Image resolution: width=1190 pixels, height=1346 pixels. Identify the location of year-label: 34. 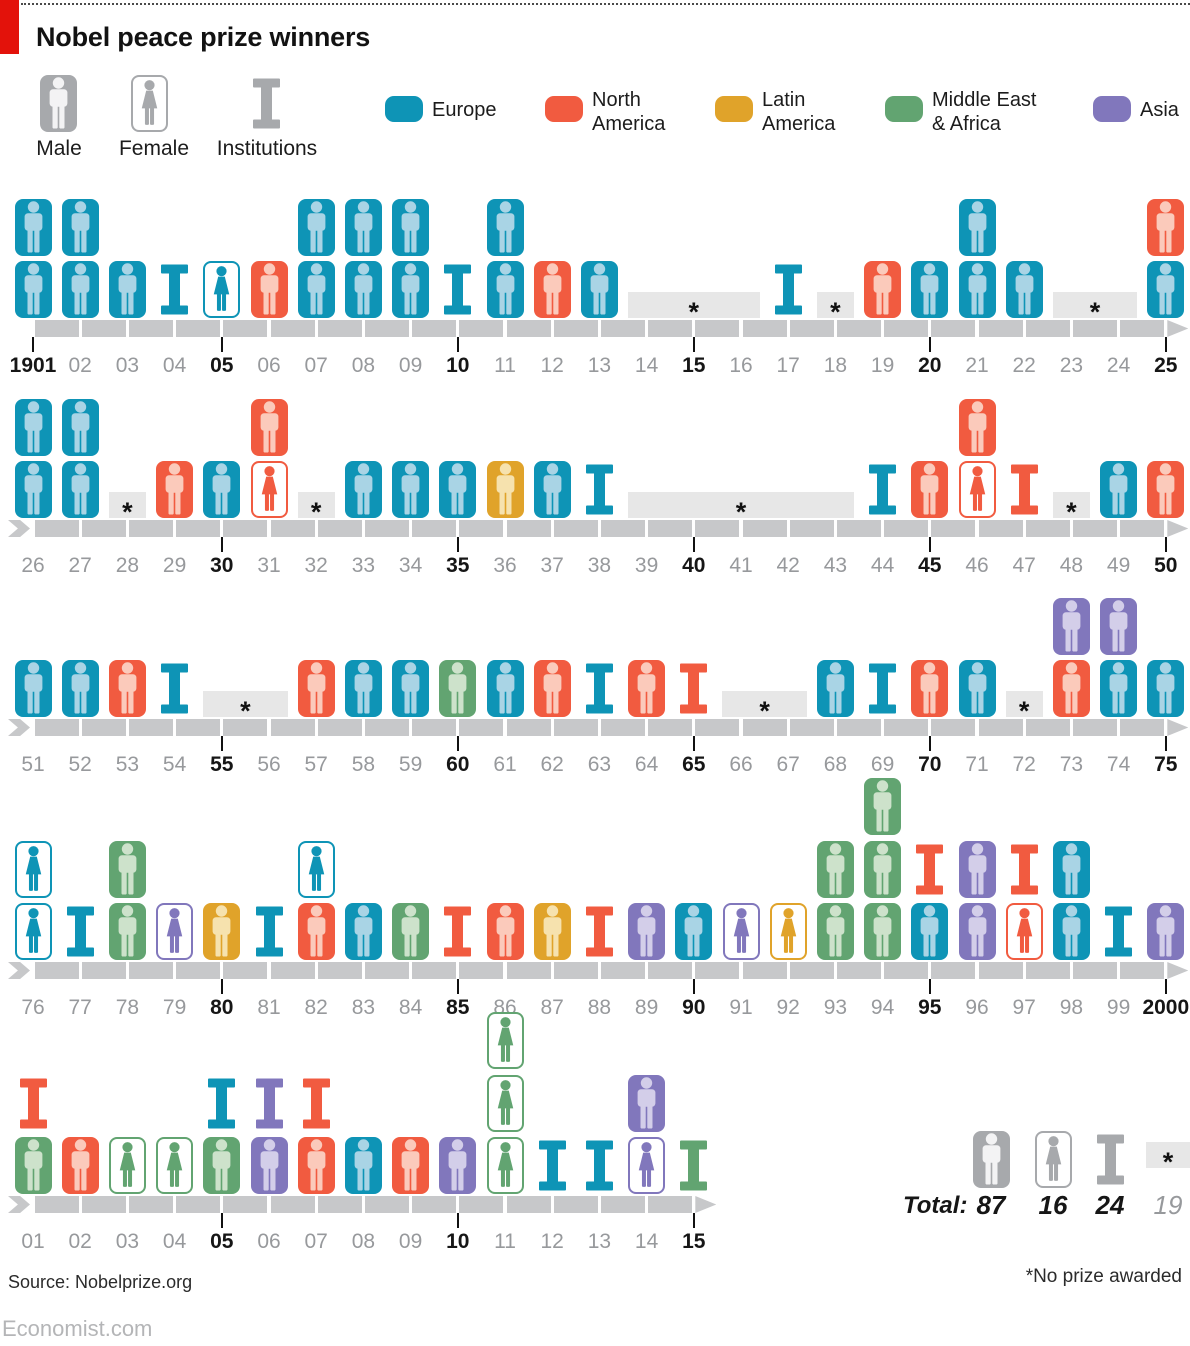
(410, 565).